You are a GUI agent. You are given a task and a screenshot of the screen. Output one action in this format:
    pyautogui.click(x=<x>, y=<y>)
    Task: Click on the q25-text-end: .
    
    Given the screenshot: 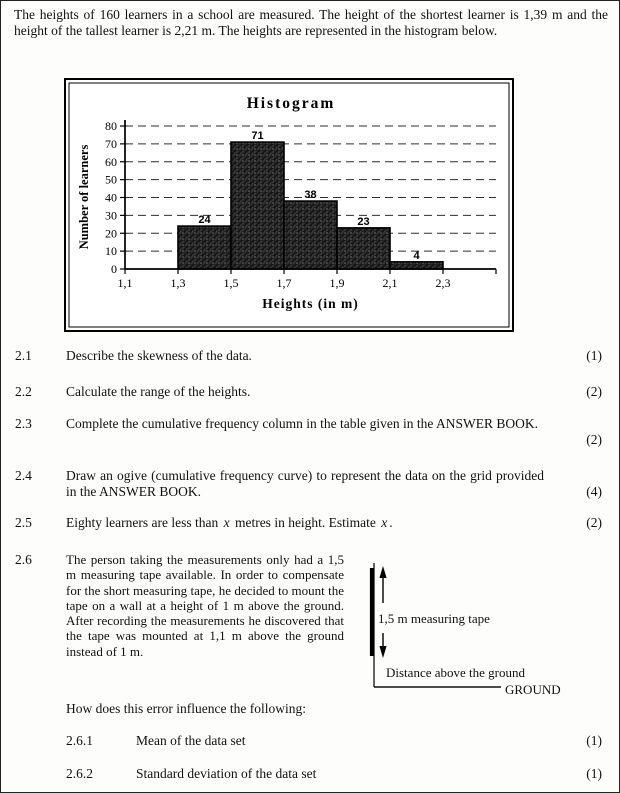 What is the action you would take?
    pyautogui.click(x=391, y=522)
    